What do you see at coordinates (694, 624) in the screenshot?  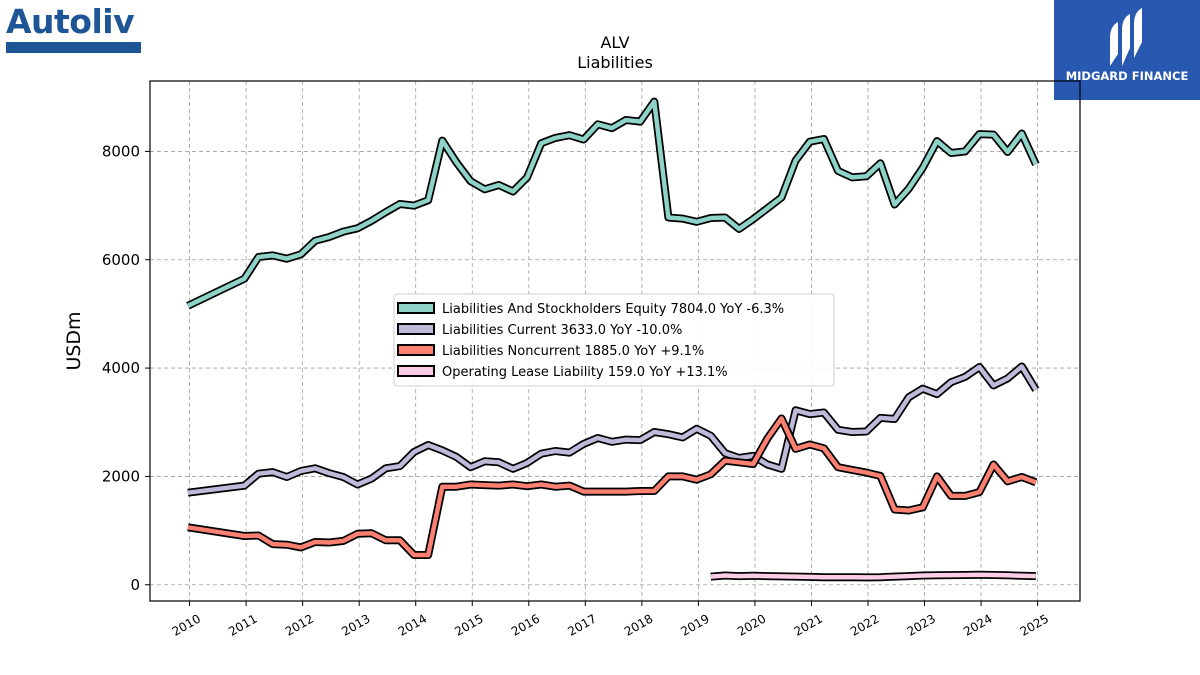 I see `x-tick-label: 2019` at bounding box center [694, 624].